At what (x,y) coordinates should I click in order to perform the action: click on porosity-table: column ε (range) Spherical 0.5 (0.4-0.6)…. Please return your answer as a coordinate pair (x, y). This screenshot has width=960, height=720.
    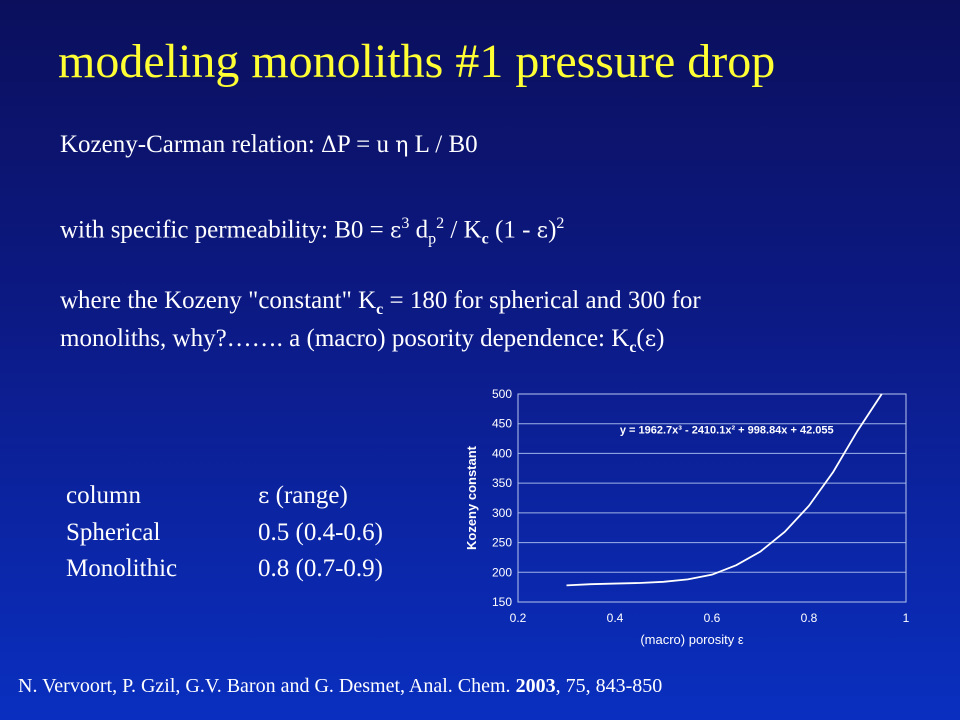
    Looking at the image, I should click on (252, 532).